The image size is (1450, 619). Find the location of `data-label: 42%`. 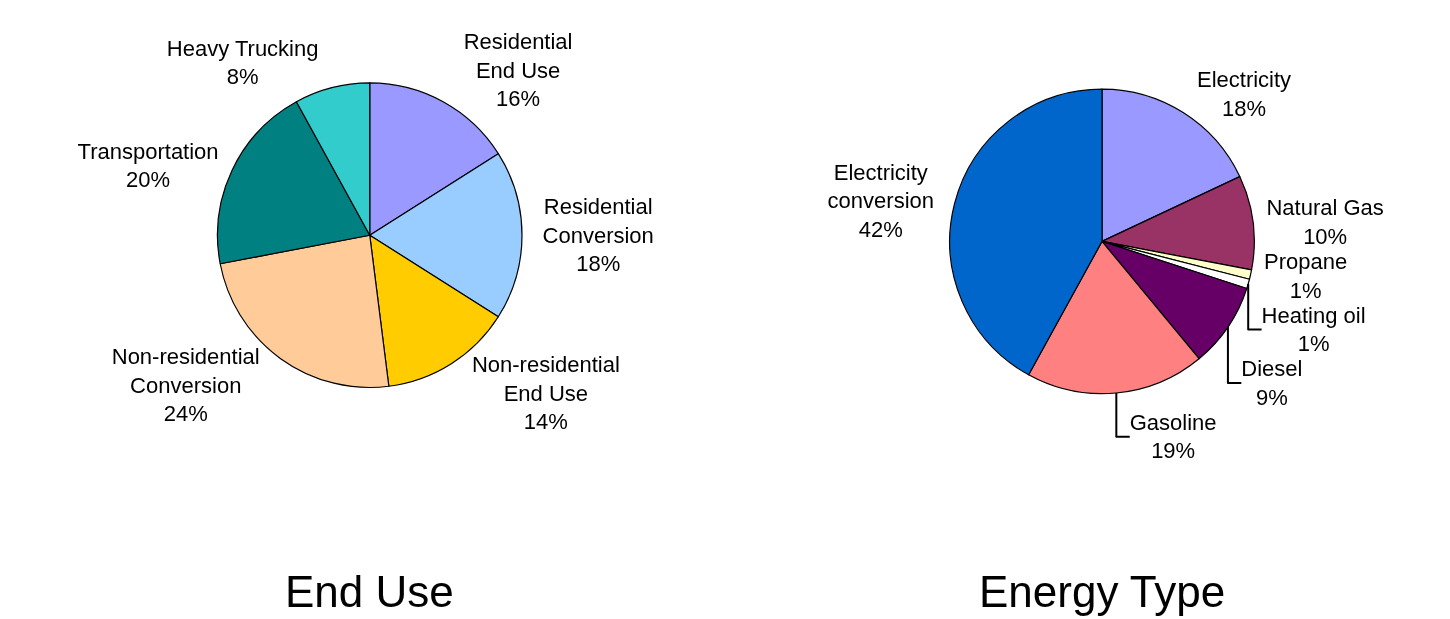

data-label: 42% is located at coordinates (880, 230).